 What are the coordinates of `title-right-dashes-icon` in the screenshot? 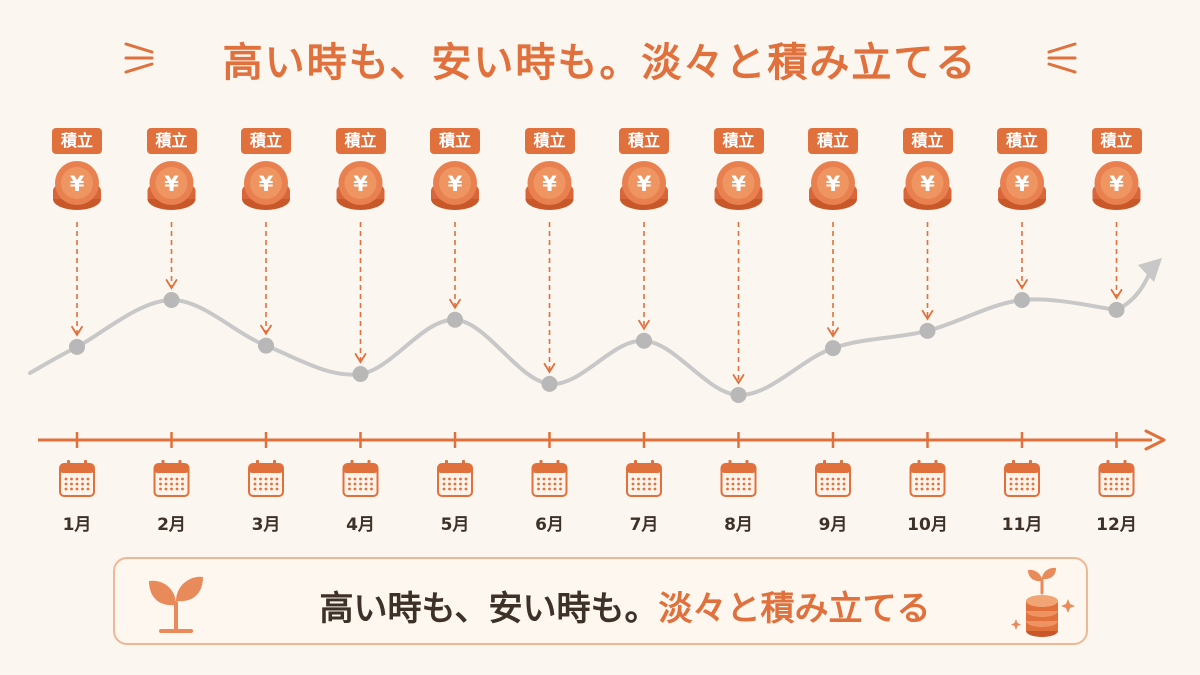 It's located at (1062, 58).